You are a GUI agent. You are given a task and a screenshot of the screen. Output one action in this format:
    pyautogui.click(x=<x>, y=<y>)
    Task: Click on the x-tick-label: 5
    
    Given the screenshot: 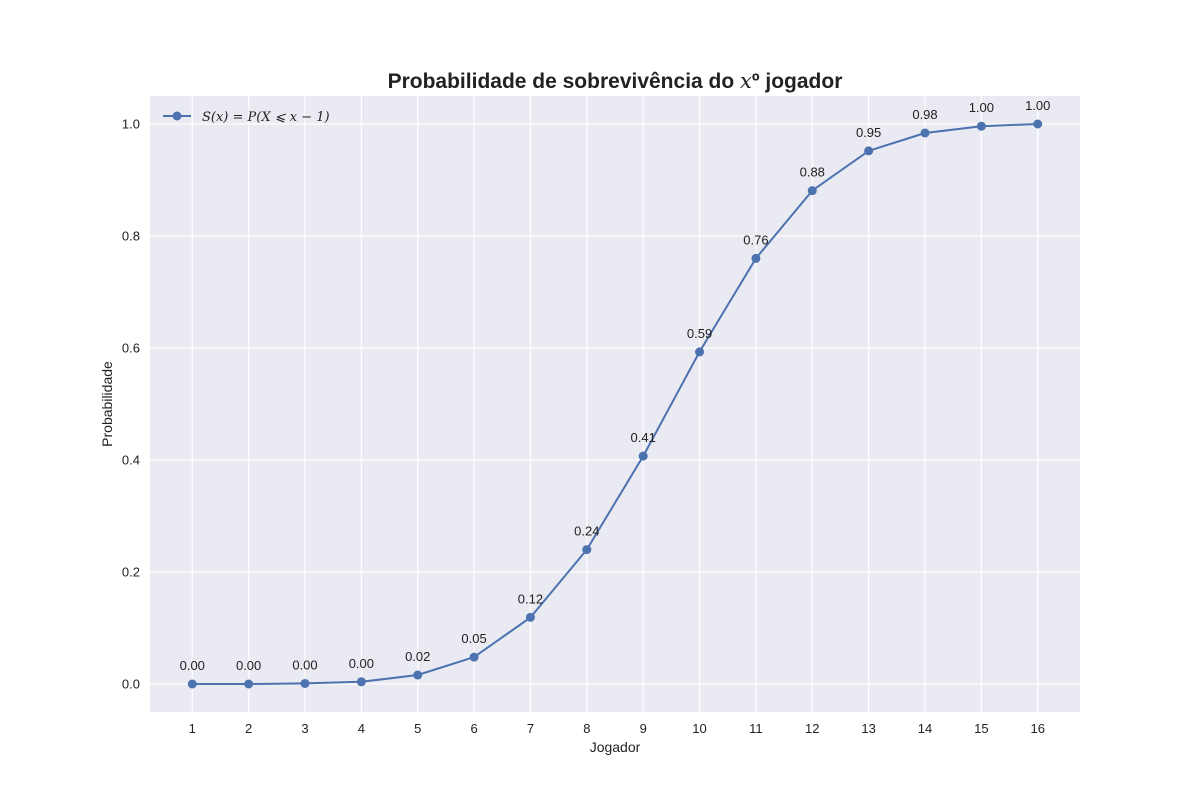 What is the action you would take?
    pyautogui.click(x=417, y=728)
    